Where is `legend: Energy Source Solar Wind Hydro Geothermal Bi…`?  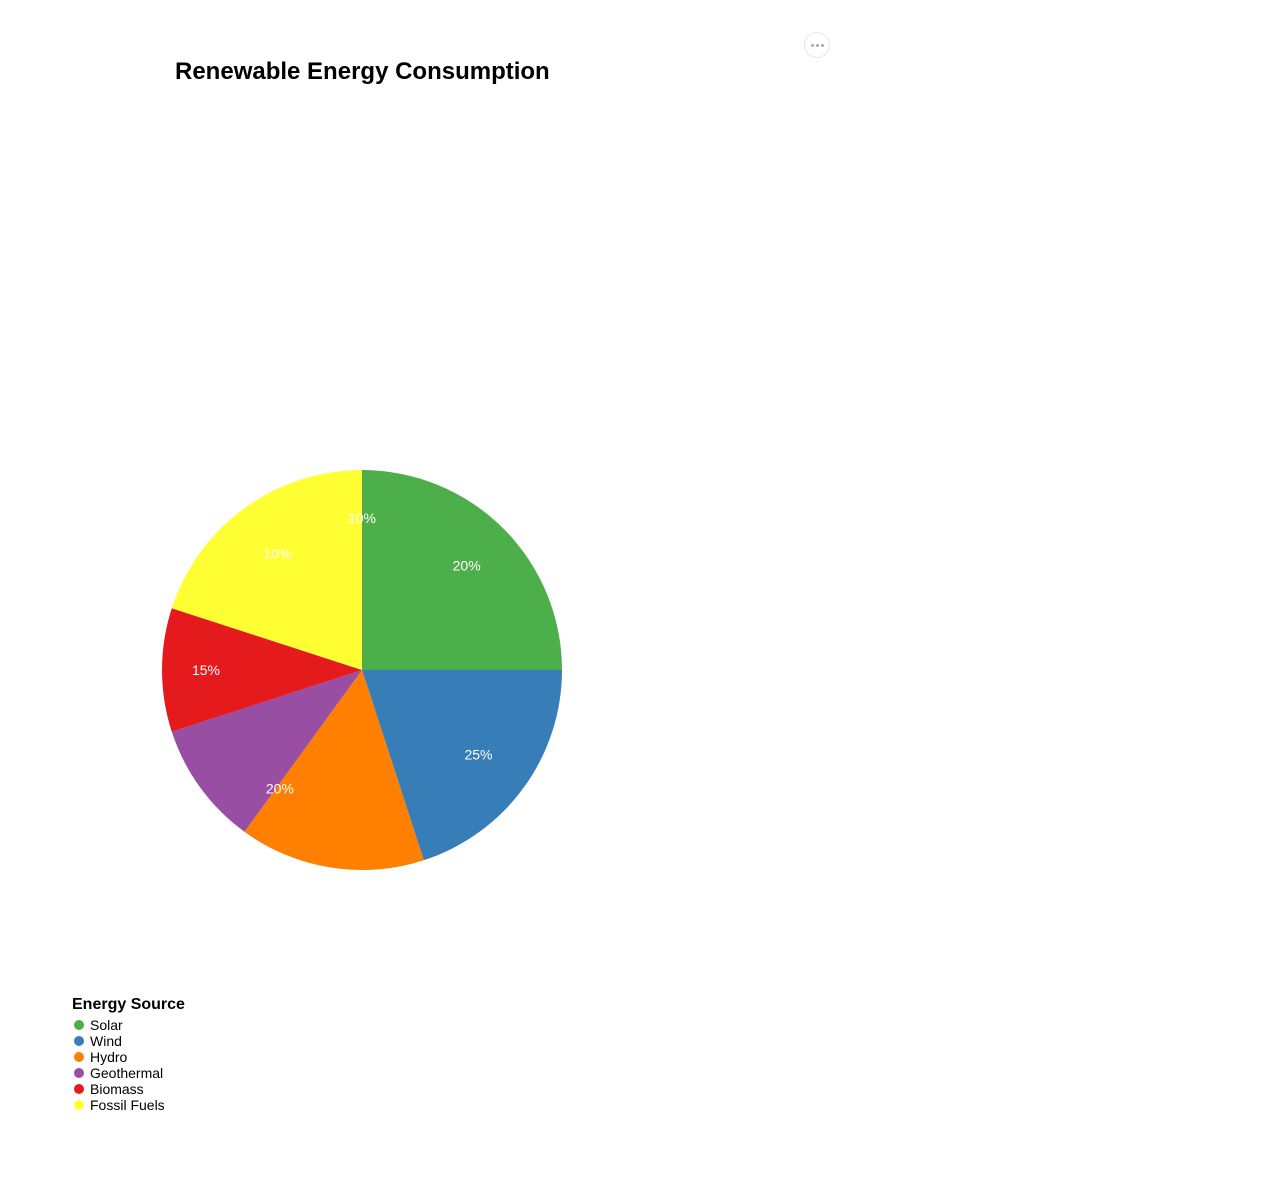 legend: Energy Source Solar Wind Hydro Geothermal Bi… is located at coordinates (128, 1054).